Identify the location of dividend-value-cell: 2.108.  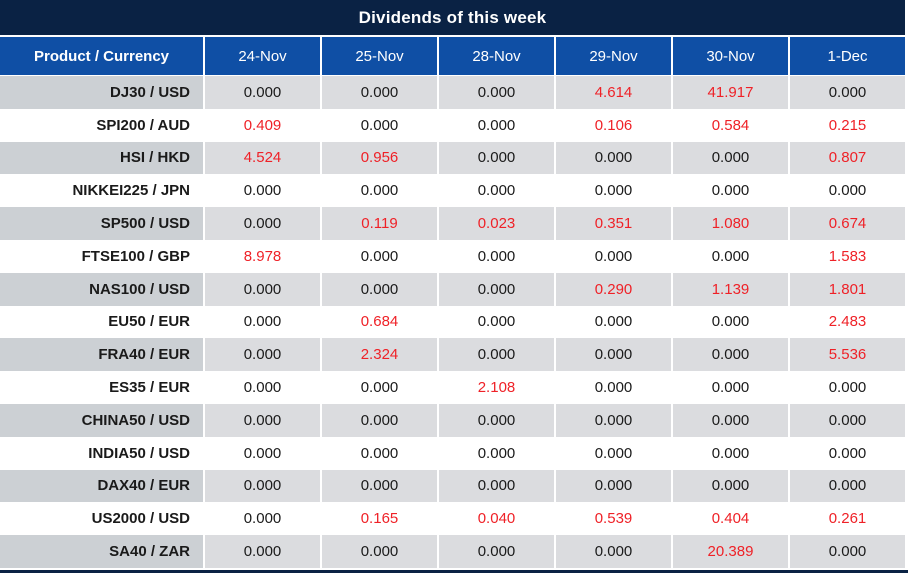
(495, 387).